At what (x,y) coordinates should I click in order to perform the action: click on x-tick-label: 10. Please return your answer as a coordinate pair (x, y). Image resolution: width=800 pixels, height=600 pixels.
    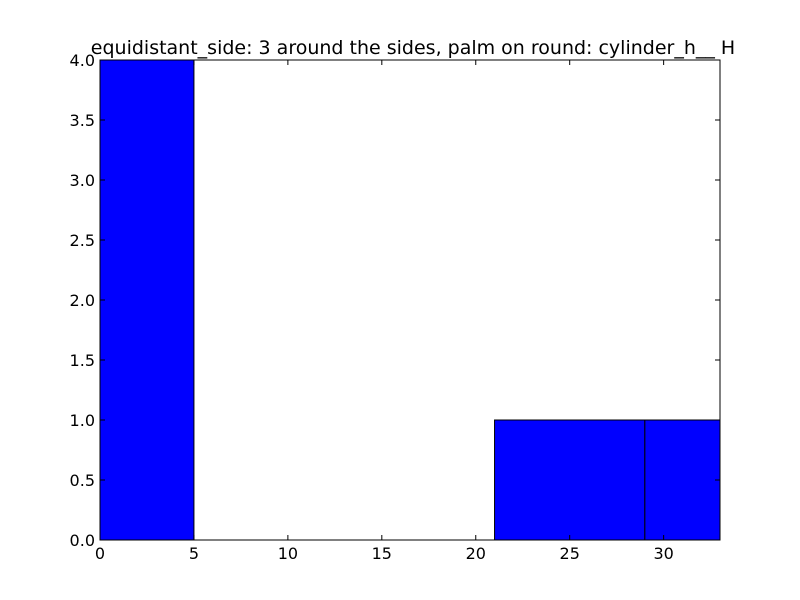
    Looking at the image, I should click on (288, 553).